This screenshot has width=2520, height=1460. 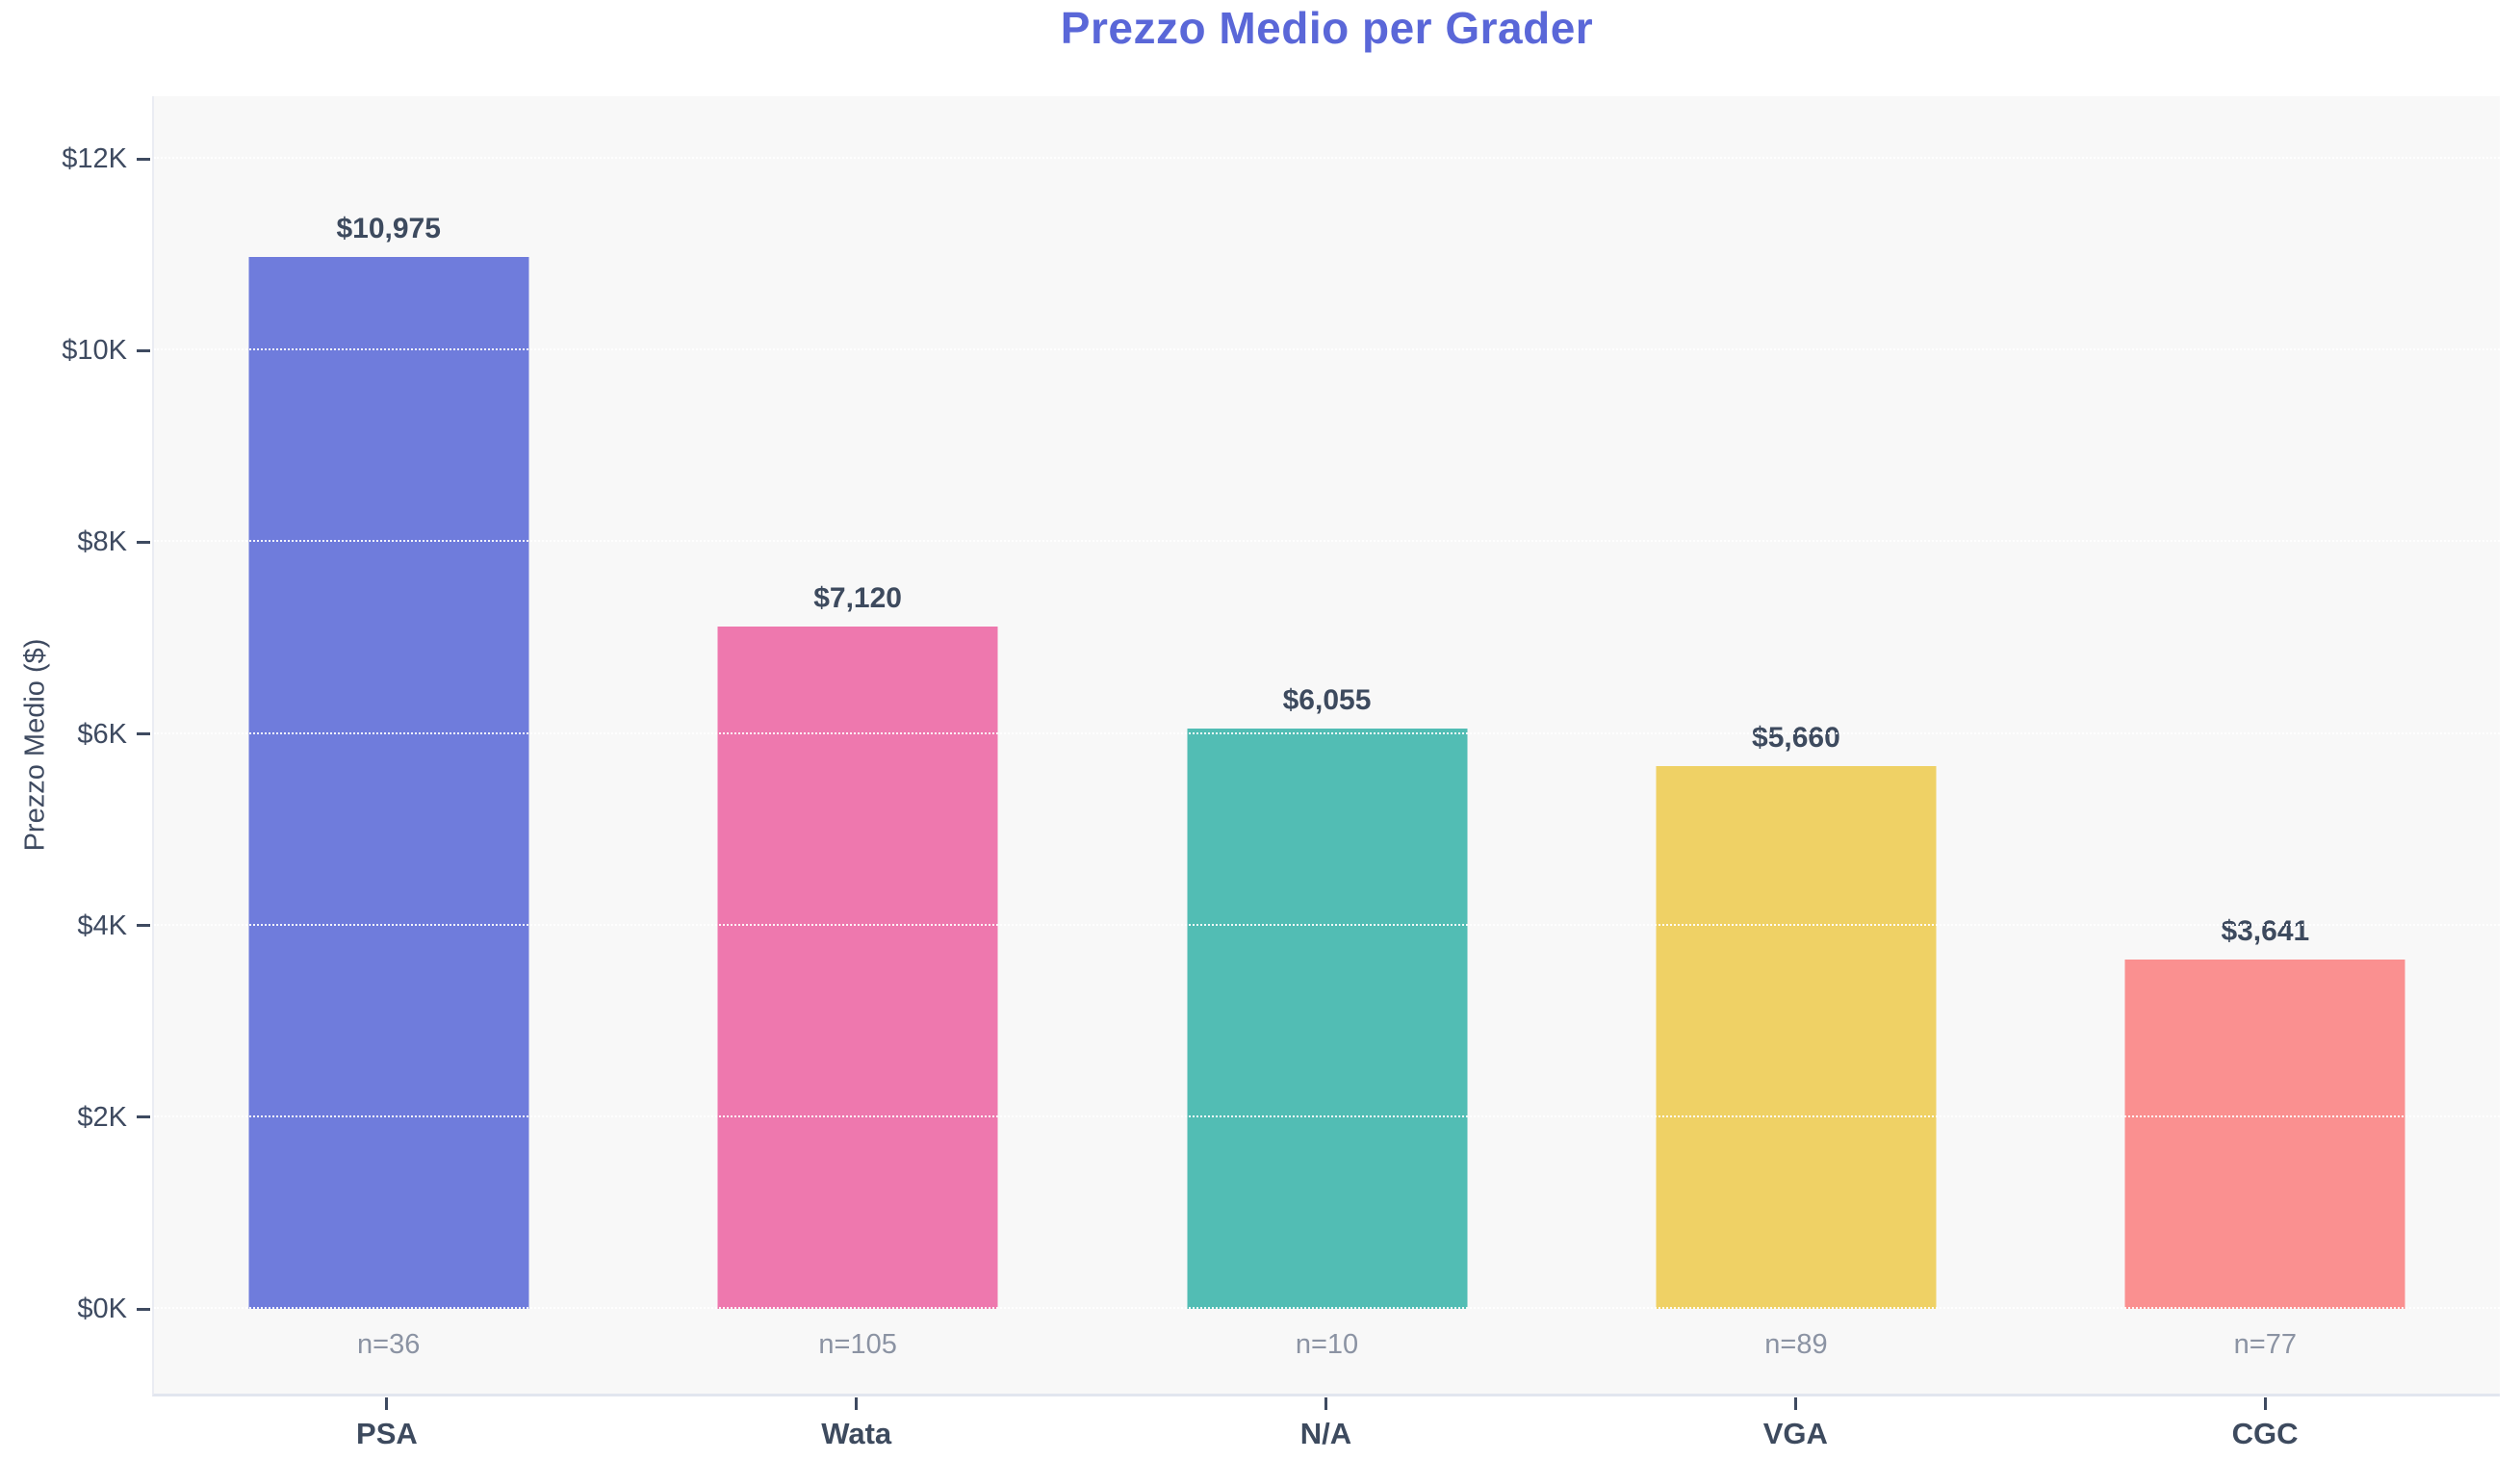 I want to click on x-category-label: VGA, so click(x=1795, y=1433).